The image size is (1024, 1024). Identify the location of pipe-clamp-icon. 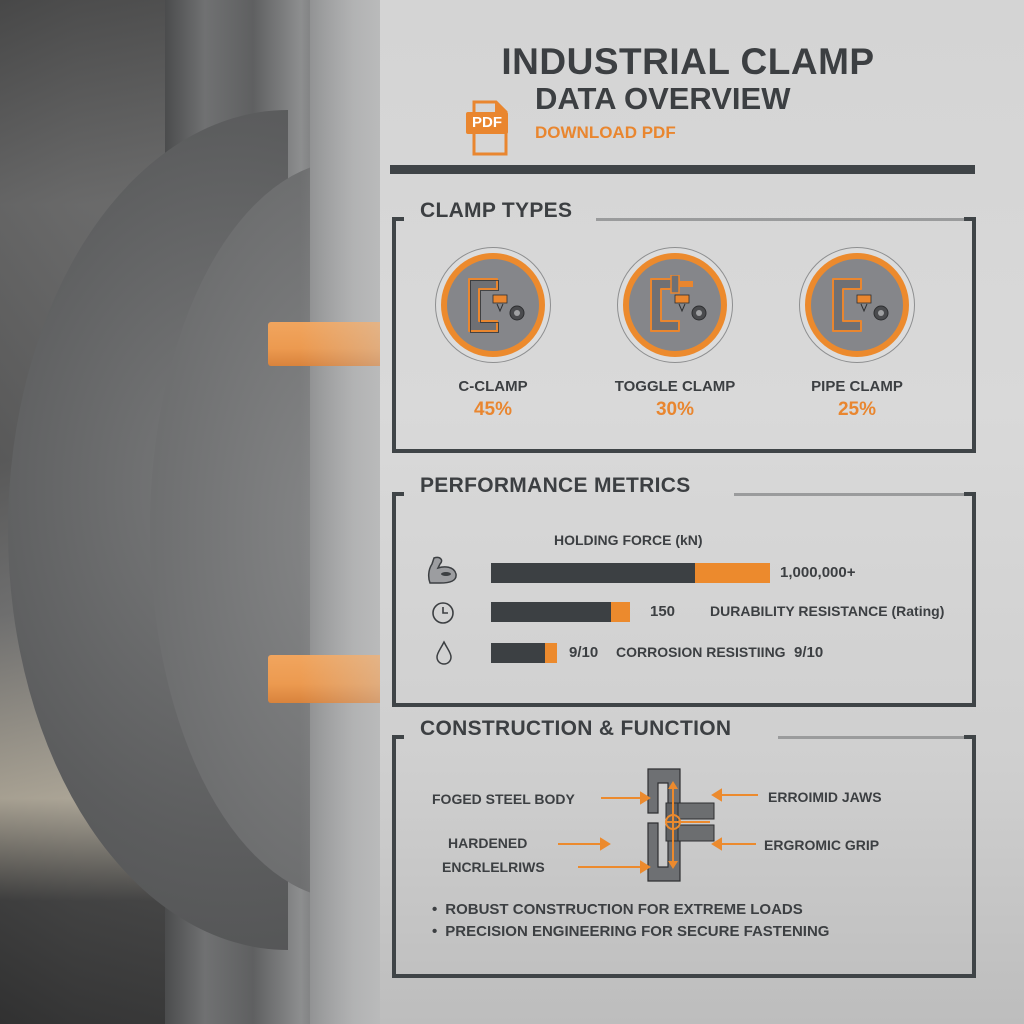
(860, 305).